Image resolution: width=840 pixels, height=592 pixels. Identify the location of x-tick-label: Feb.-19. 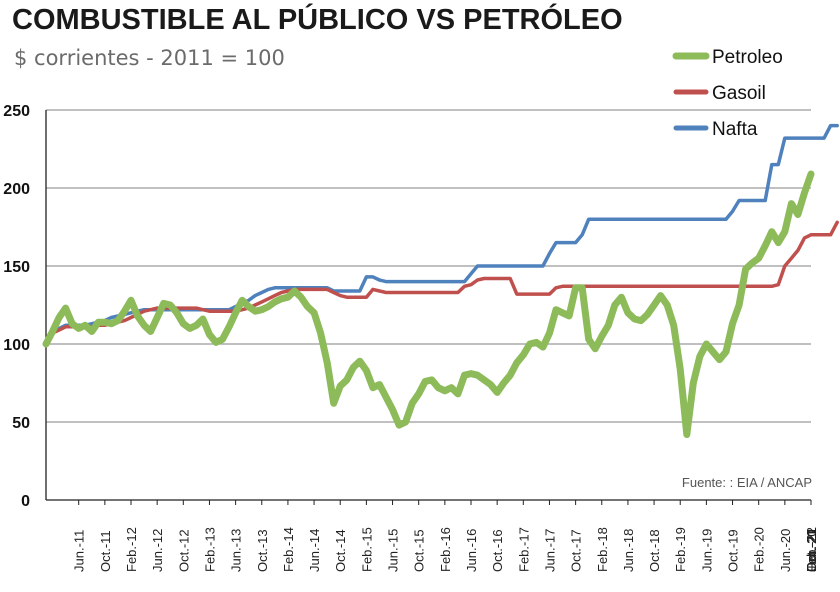
(680, 549).